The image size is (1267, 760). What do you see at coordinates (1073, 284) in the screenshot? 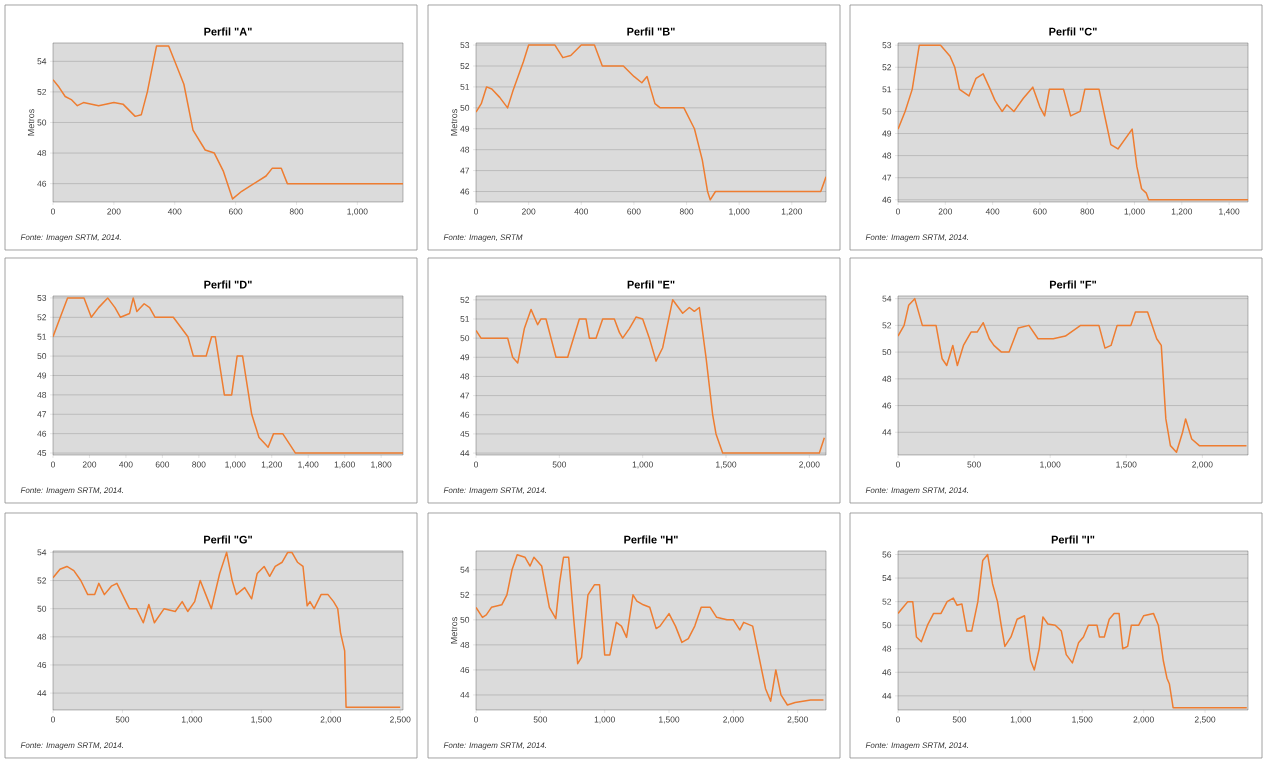
I see `chart-title: Perfil "F"` at bounding box center [1073, 284].